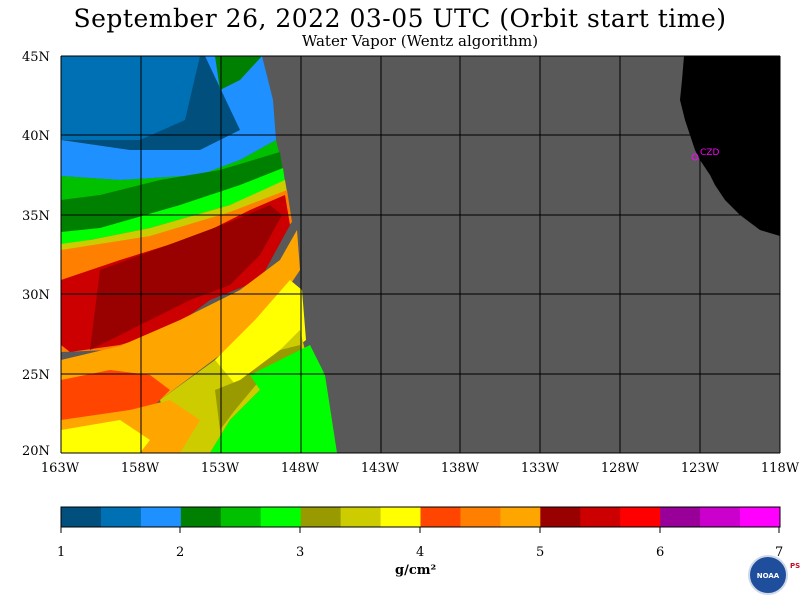  What do you see at coordinates (709, 153) in the screenshot?
I see `station-label: CZD` at bounding box center [709, 153].